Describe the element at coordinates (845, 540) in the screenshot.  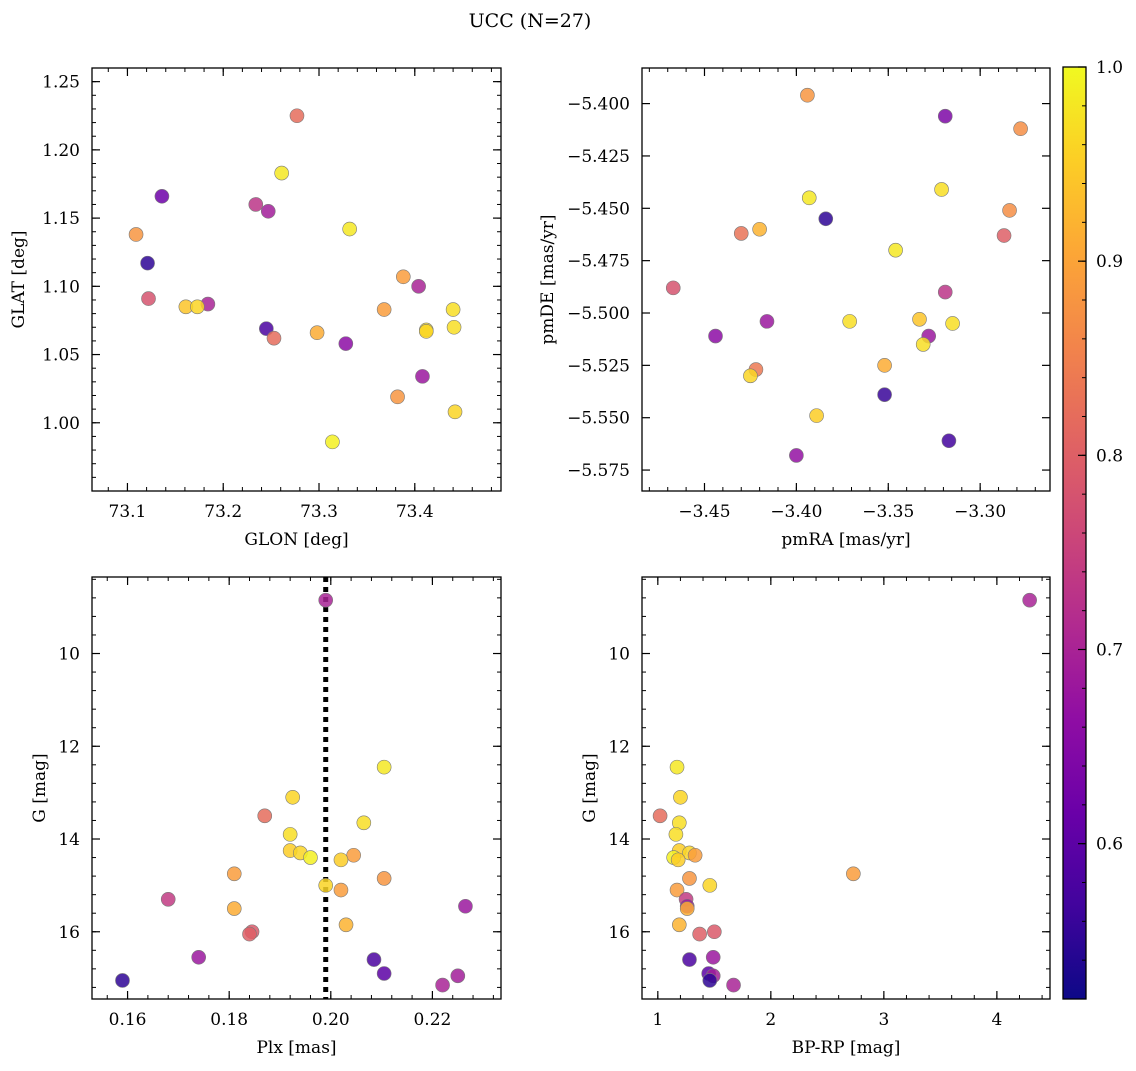
I see `x-axis-label: pmRA [mas/yr]` at that location.